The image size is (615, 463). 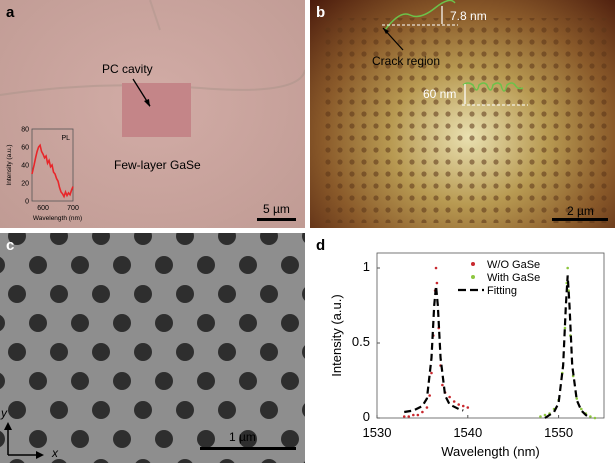 What do you see at coordinates (558, 432) in the screenshot?
I see `x-tick-label: 1550` at bounding box center [558, 432].